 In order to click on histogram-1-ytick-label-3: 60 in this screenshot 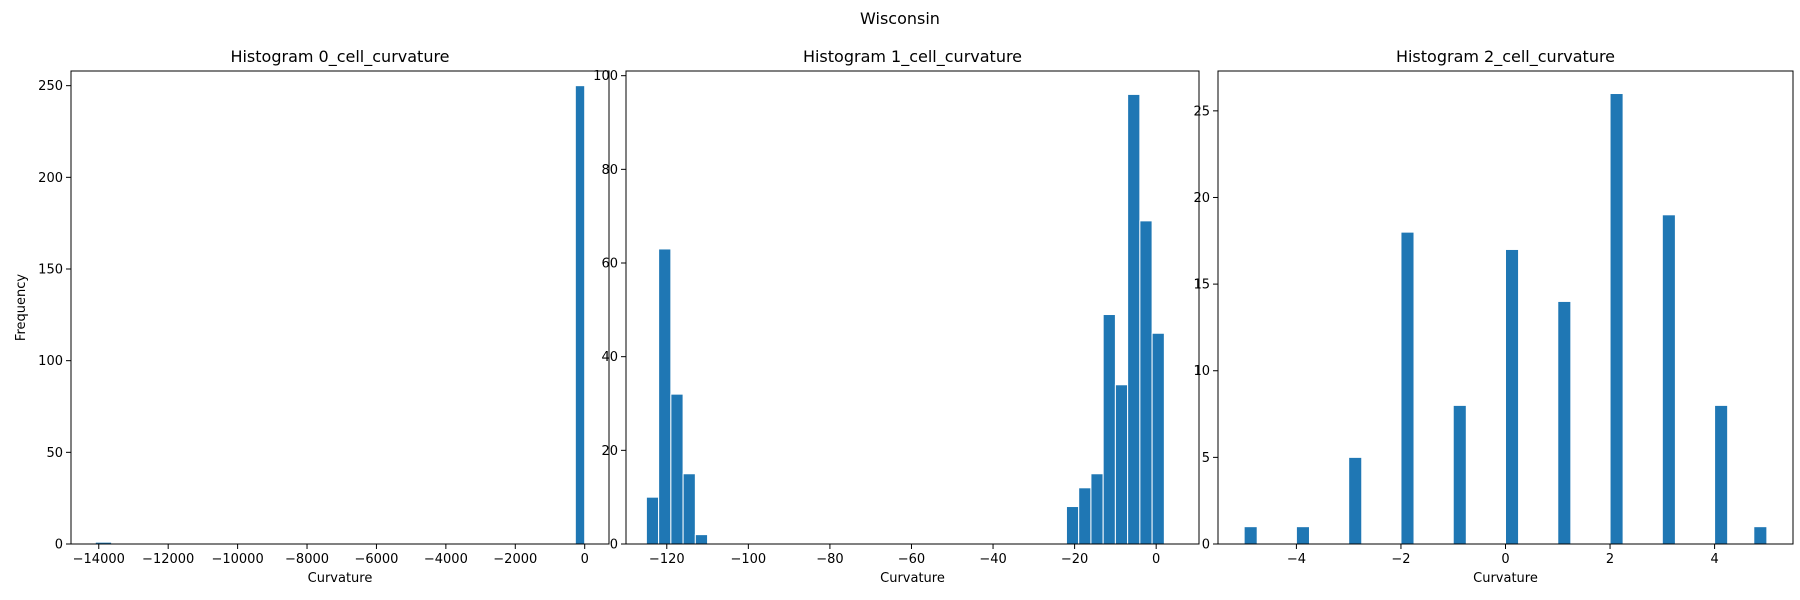, I will do `click(609, 264)`.